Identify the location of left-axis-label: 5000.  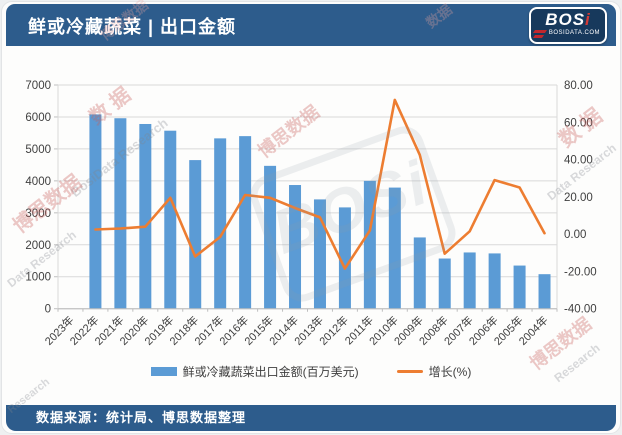
(38, 150).